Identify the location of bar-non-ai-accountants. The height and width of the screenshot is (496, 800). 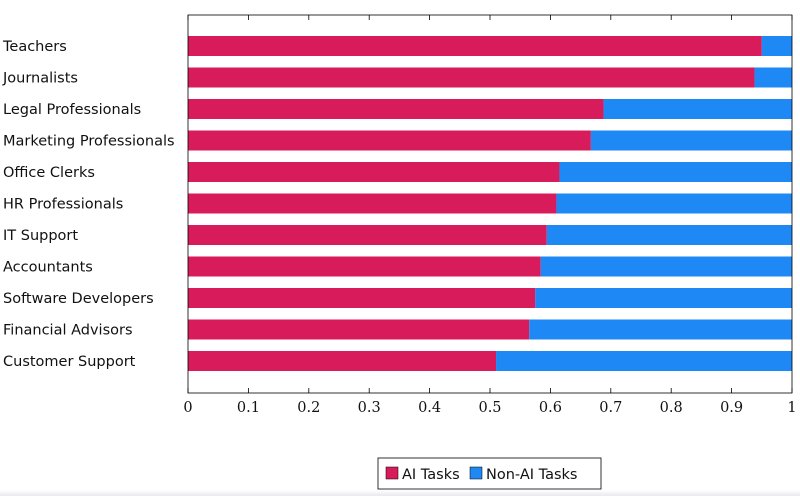
(666, 266).